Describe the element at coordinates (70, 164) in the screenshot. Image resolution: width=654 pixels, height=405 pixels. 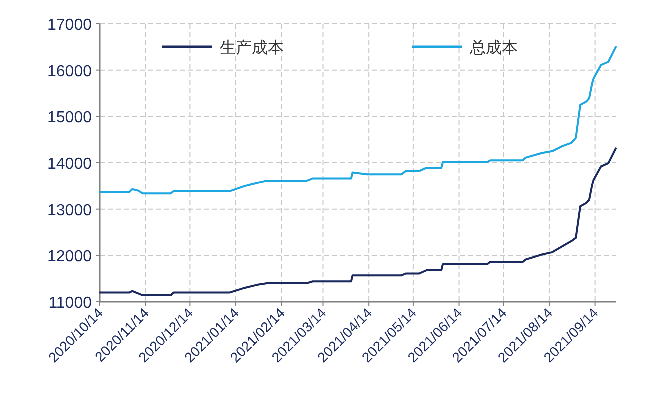
I see `y-tick-label: 14000` at that location.